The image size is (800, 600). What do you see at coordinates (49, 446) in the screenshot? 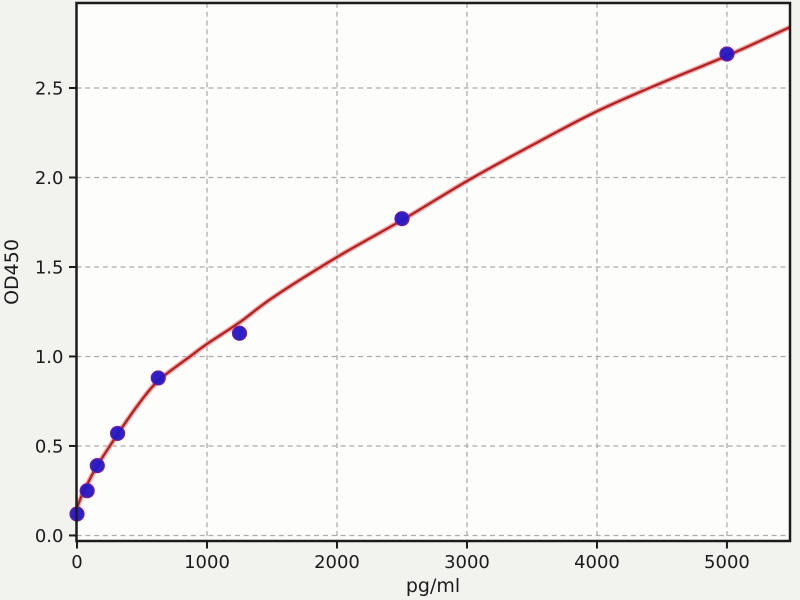
I see `y-axis-tick-label: 0.5` at bounding box center [49, 446].